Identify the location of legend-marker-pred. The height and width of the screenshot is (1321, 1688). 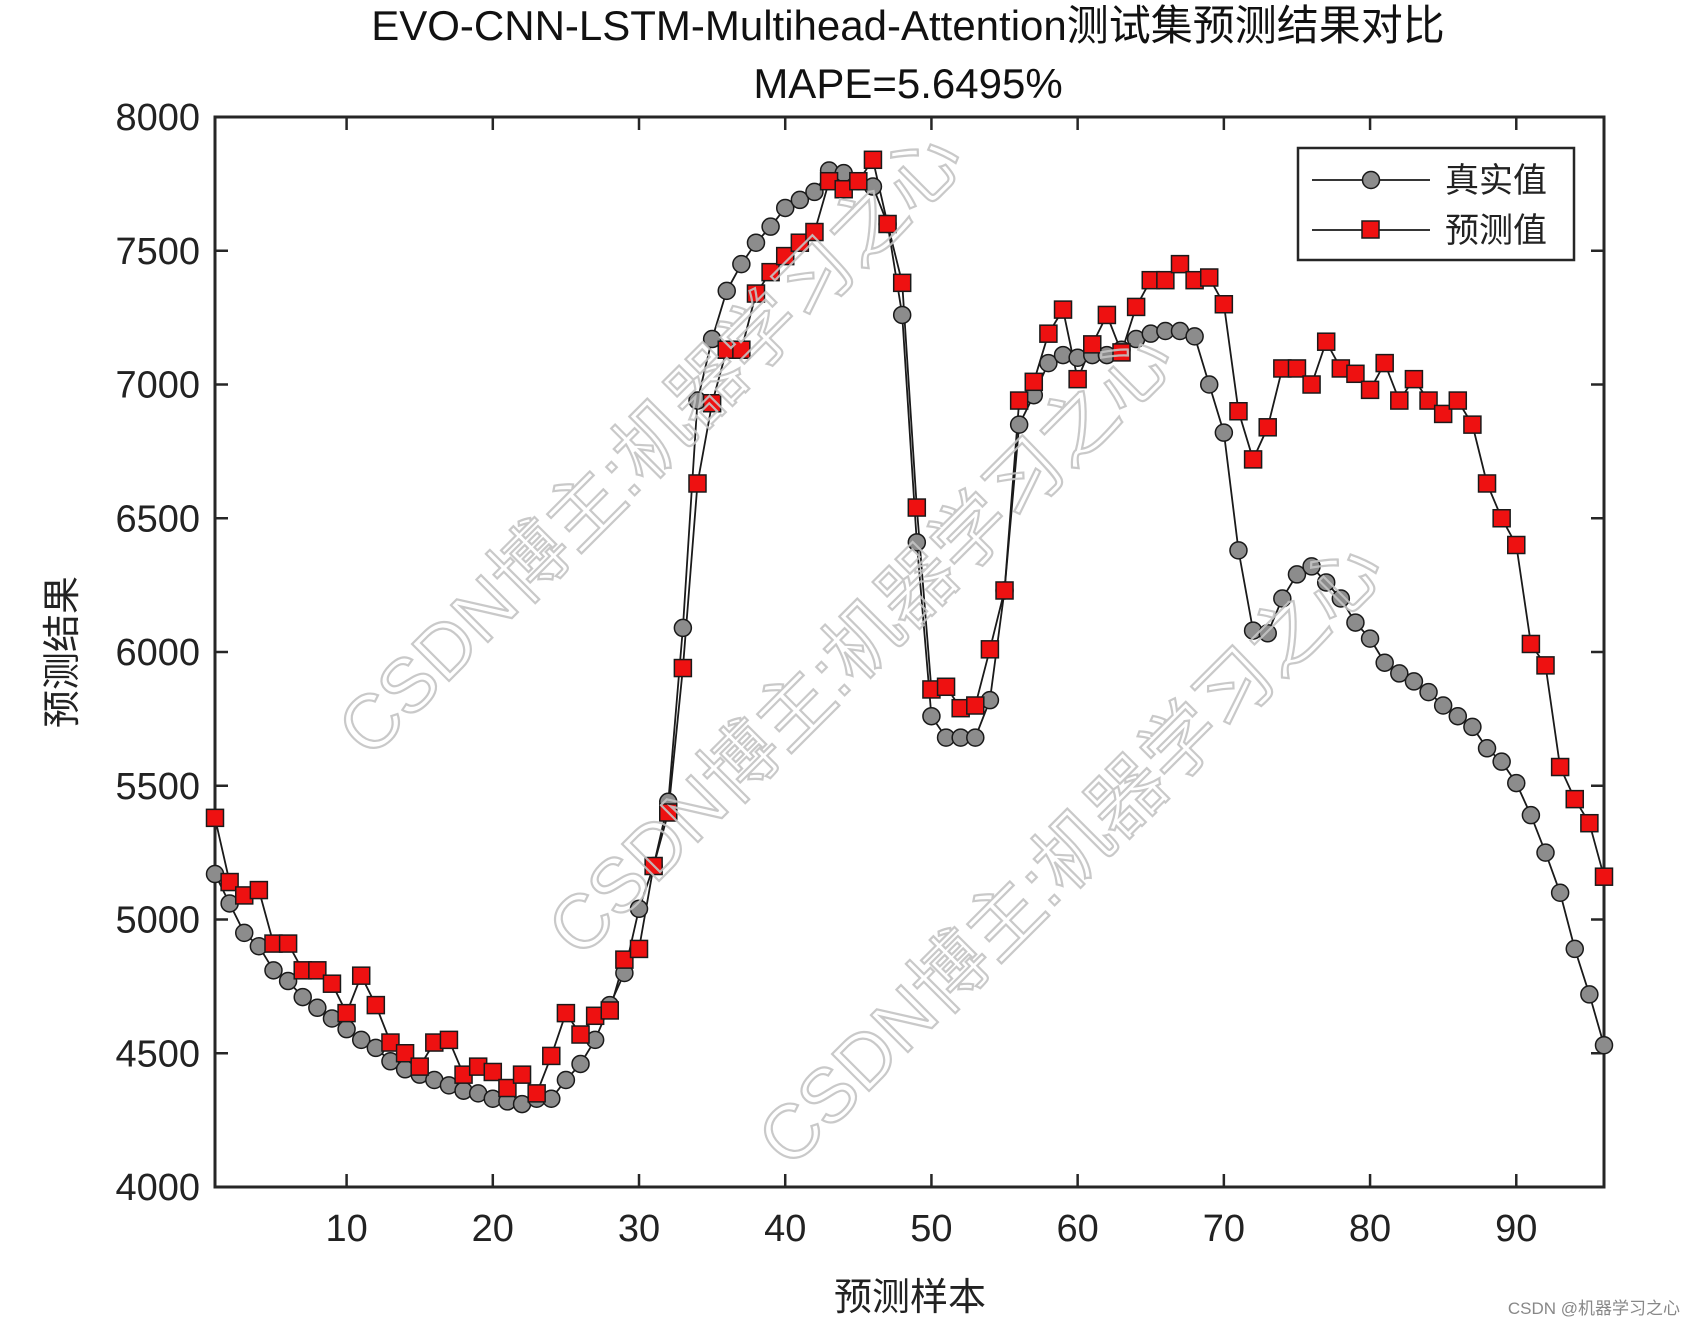
(1370, 229).